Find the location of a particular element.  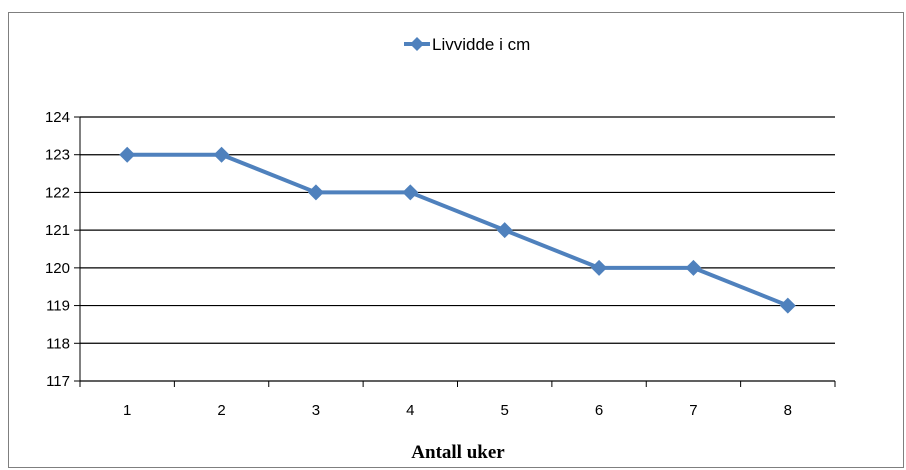

x-tick-label-6: 6 is located at coordinates (599, 410).